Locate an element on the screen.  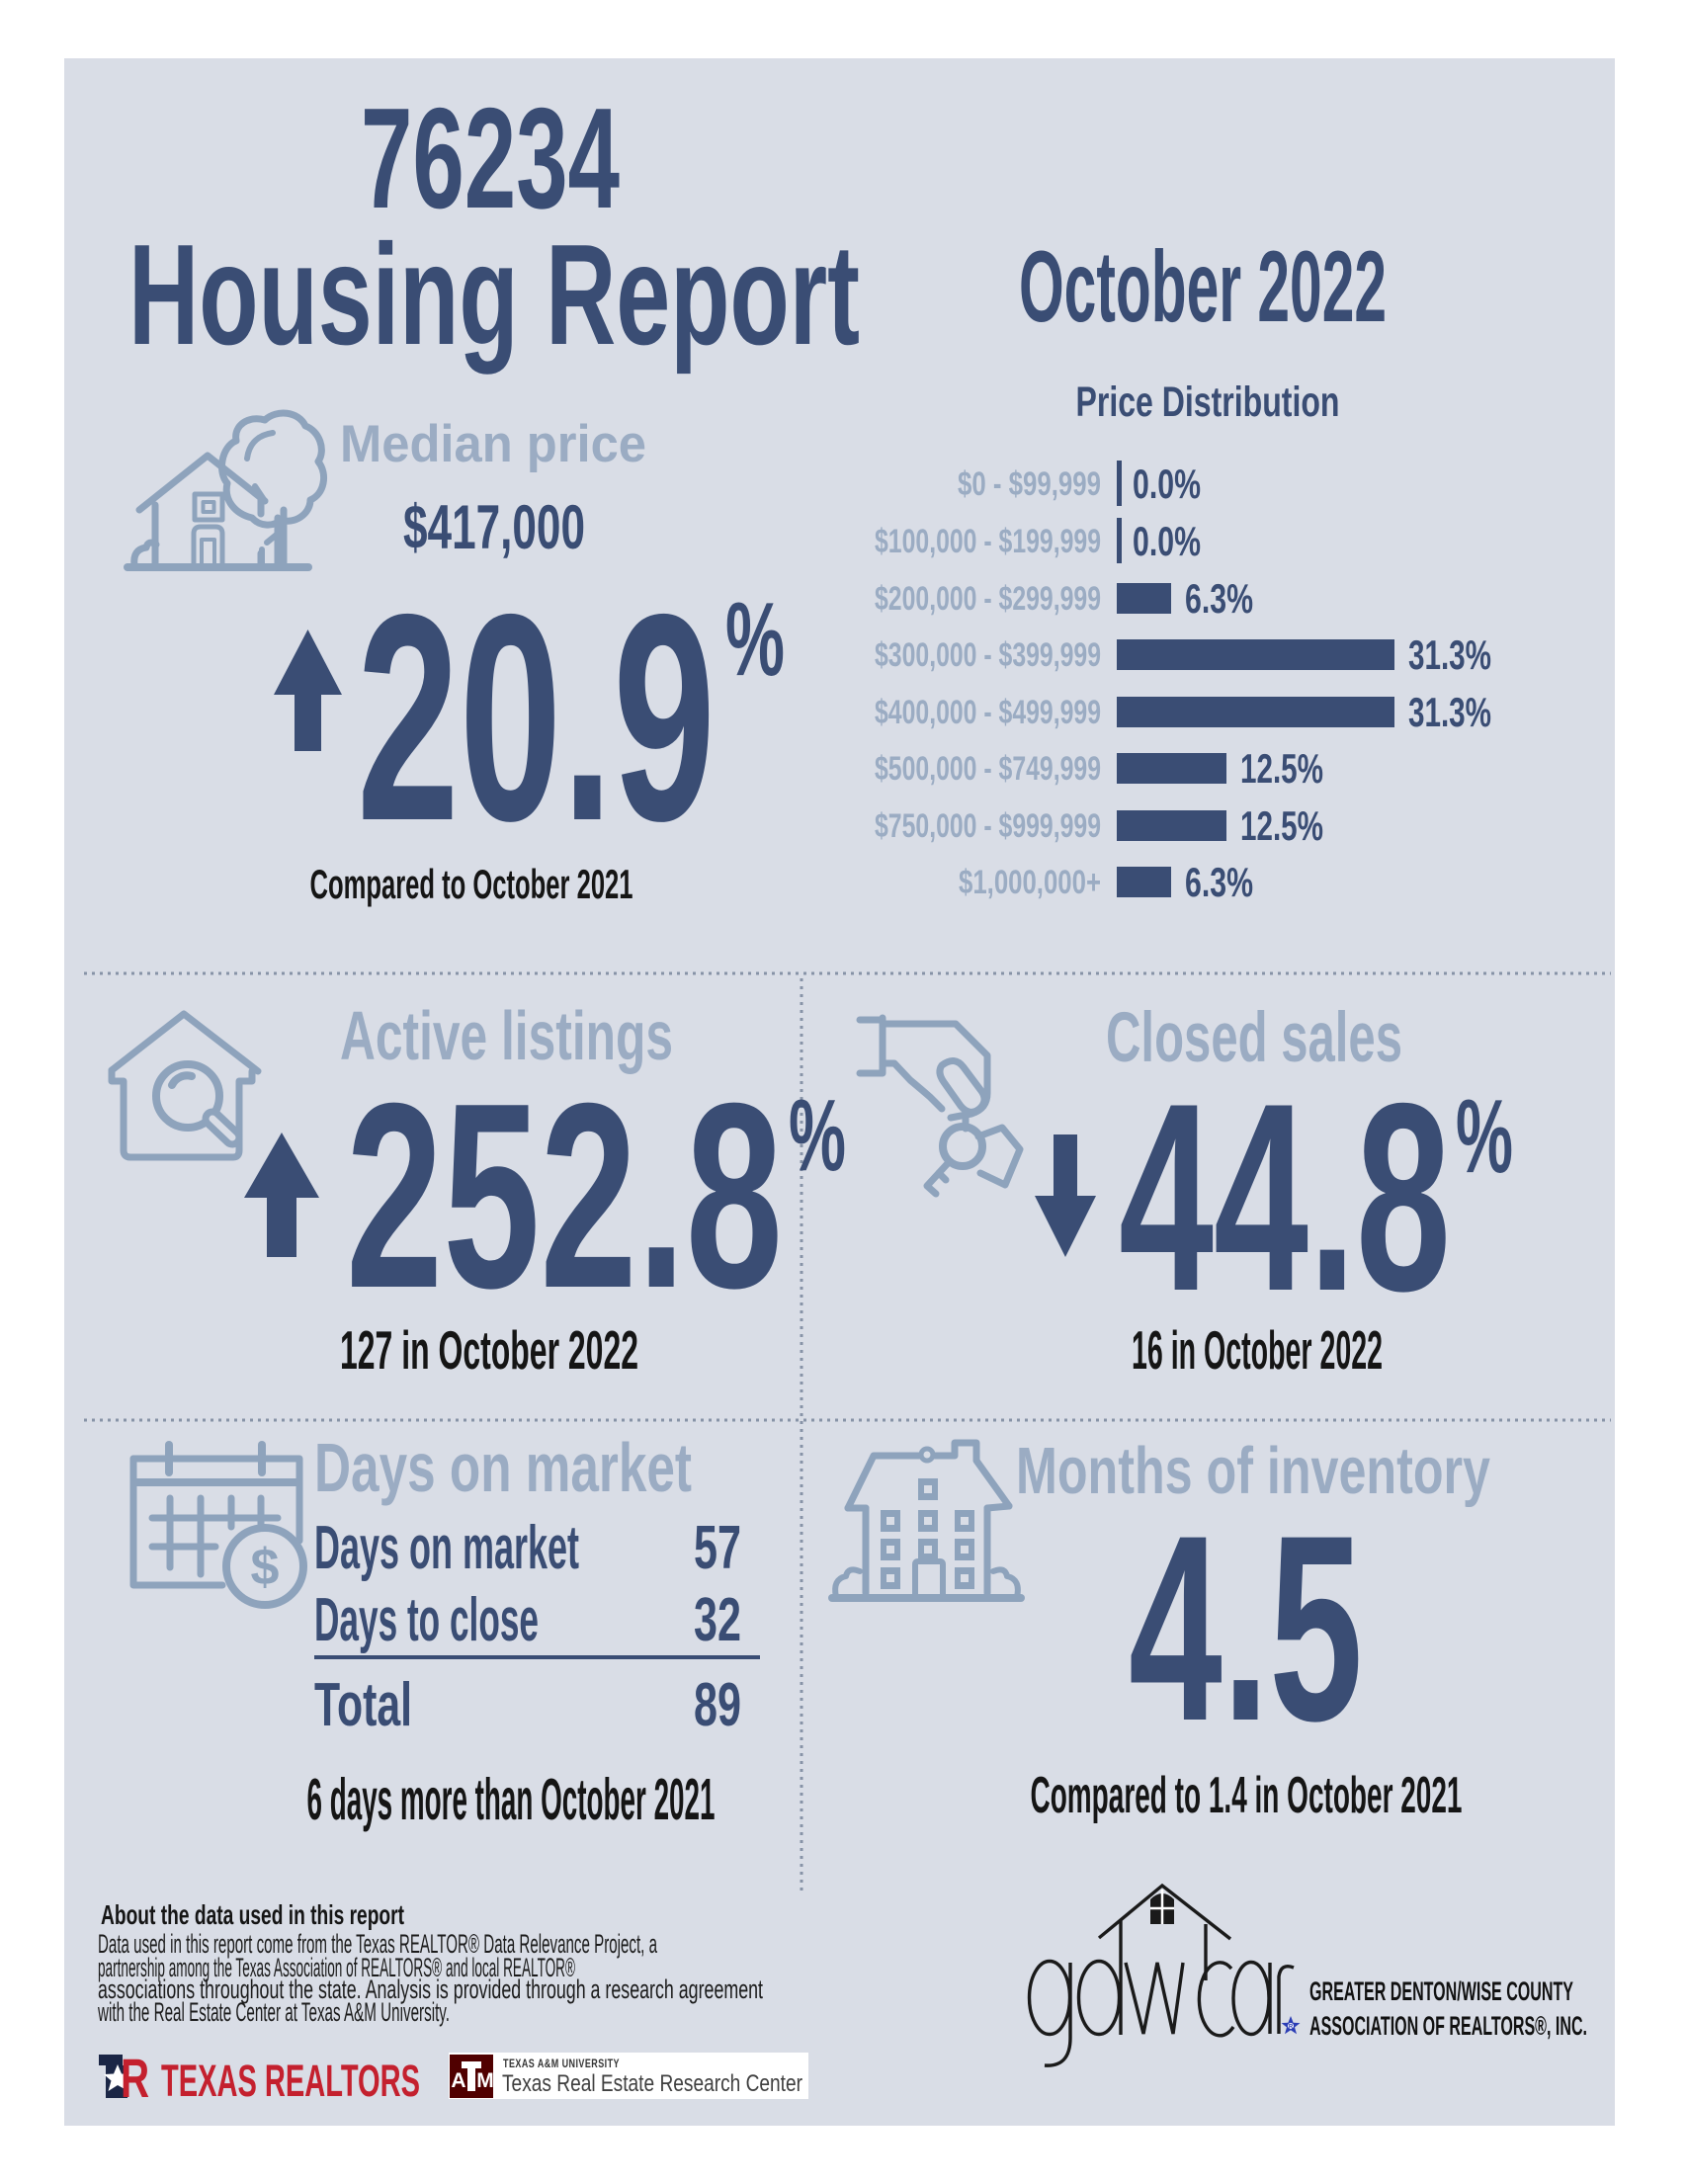
svg-text: Median price is located at coordinates (493, 444).